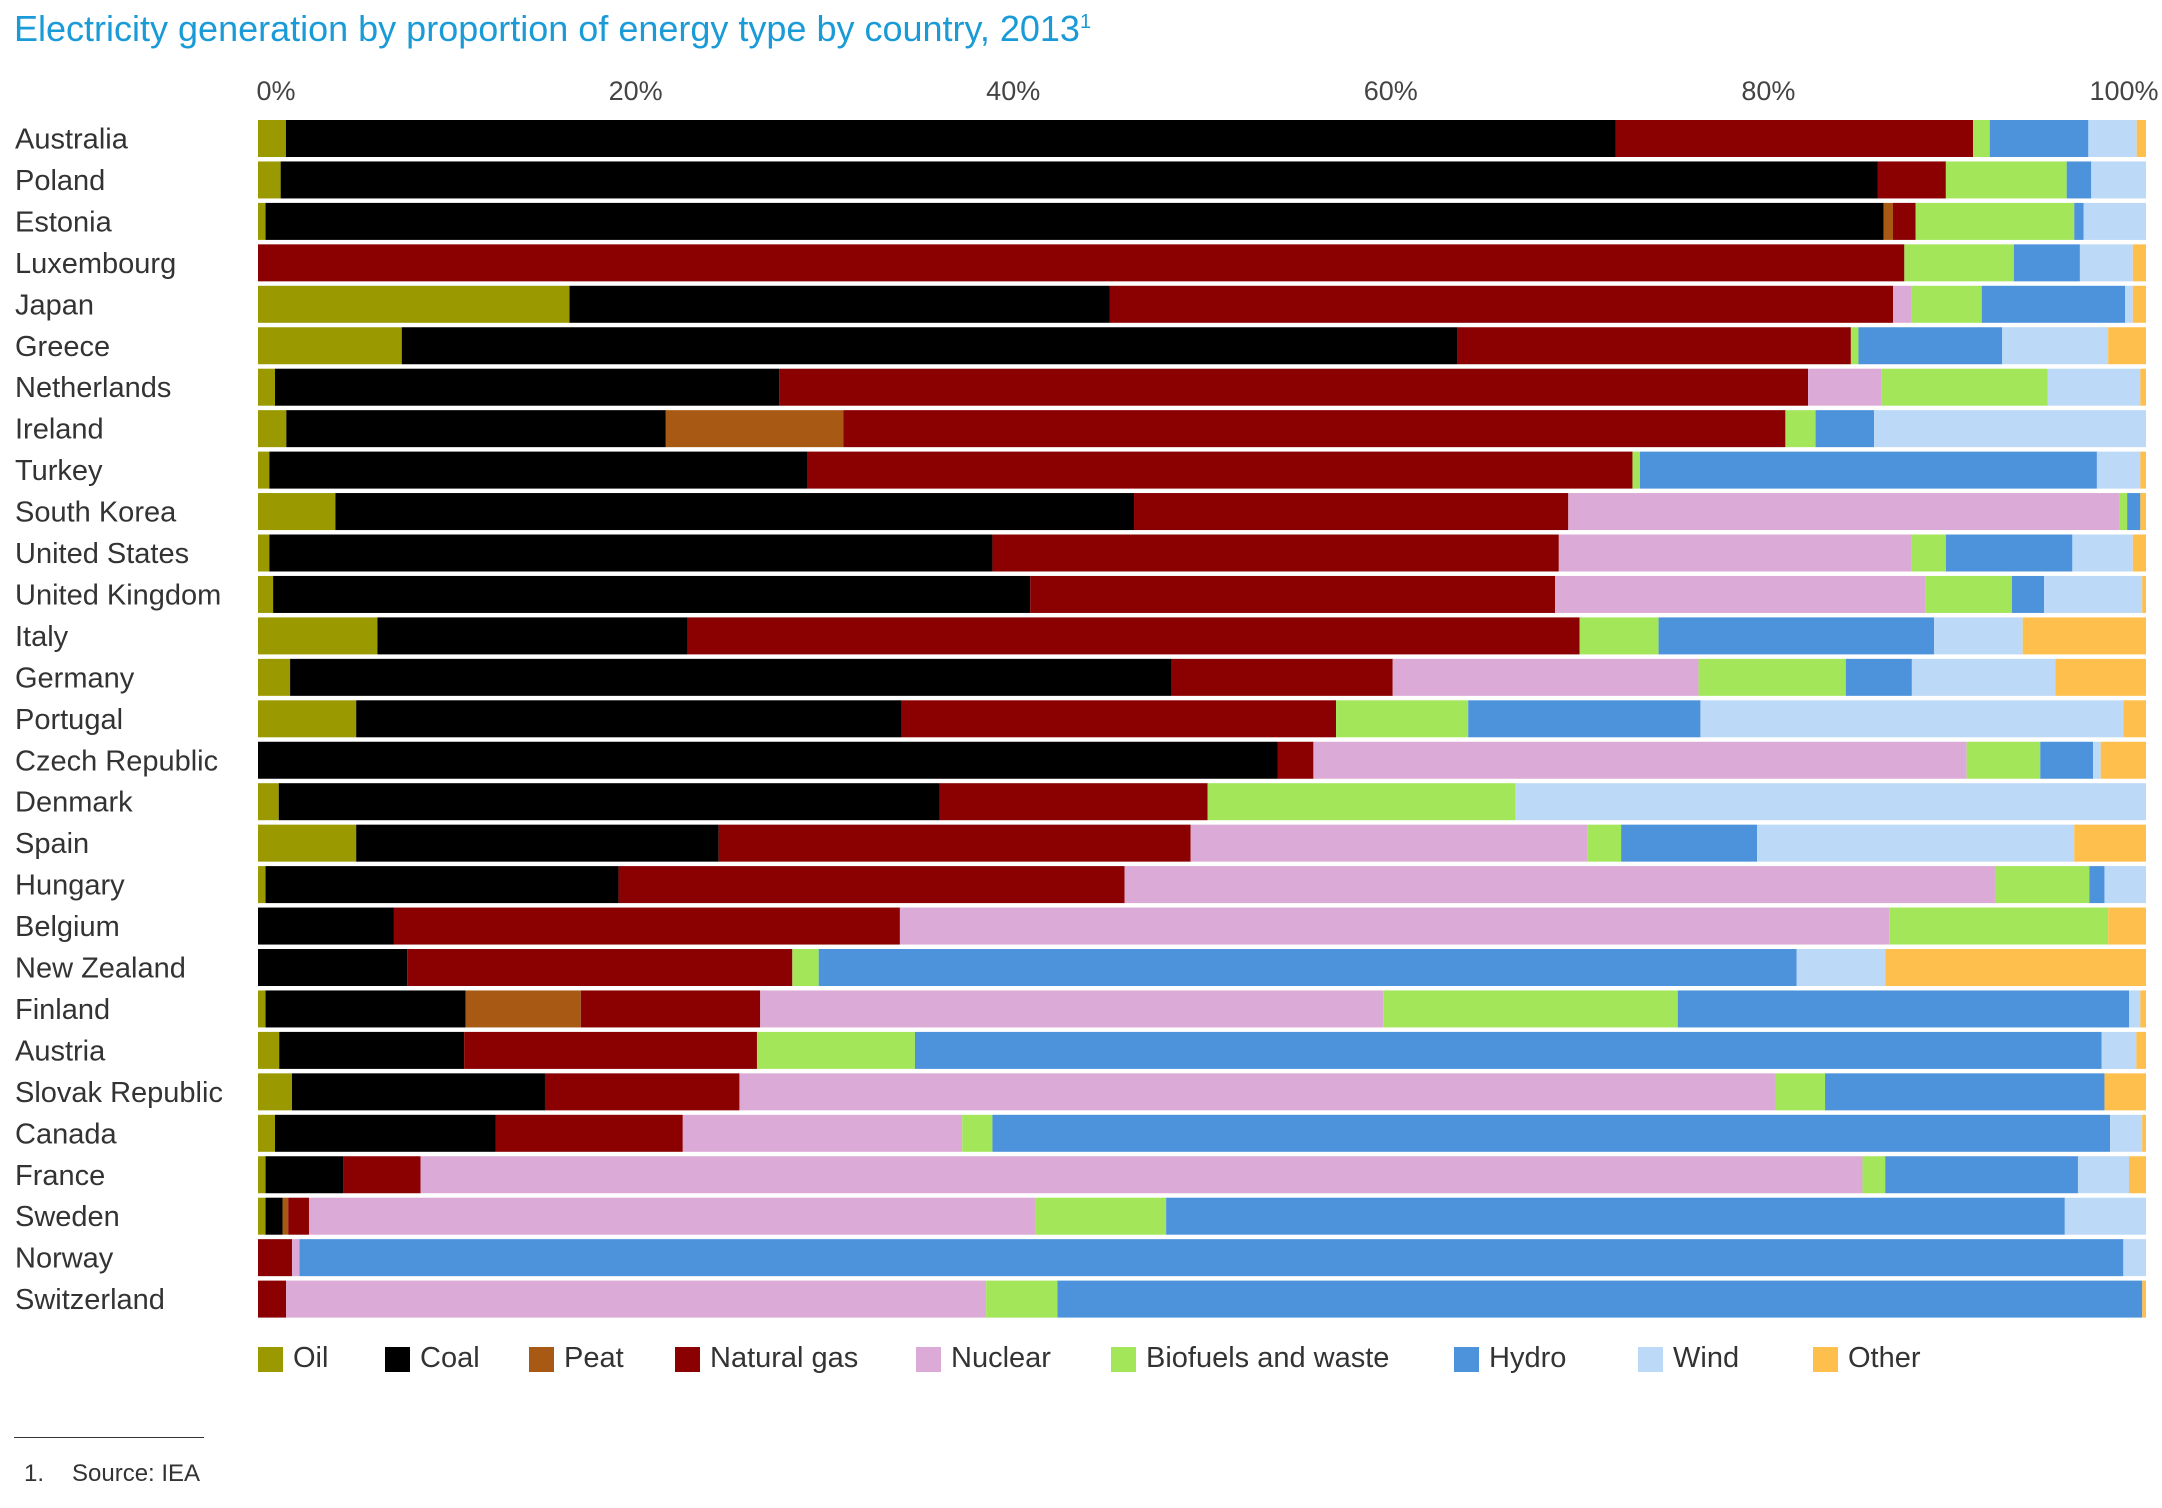  I want to click on category-label: Italy, so click(42, 637).